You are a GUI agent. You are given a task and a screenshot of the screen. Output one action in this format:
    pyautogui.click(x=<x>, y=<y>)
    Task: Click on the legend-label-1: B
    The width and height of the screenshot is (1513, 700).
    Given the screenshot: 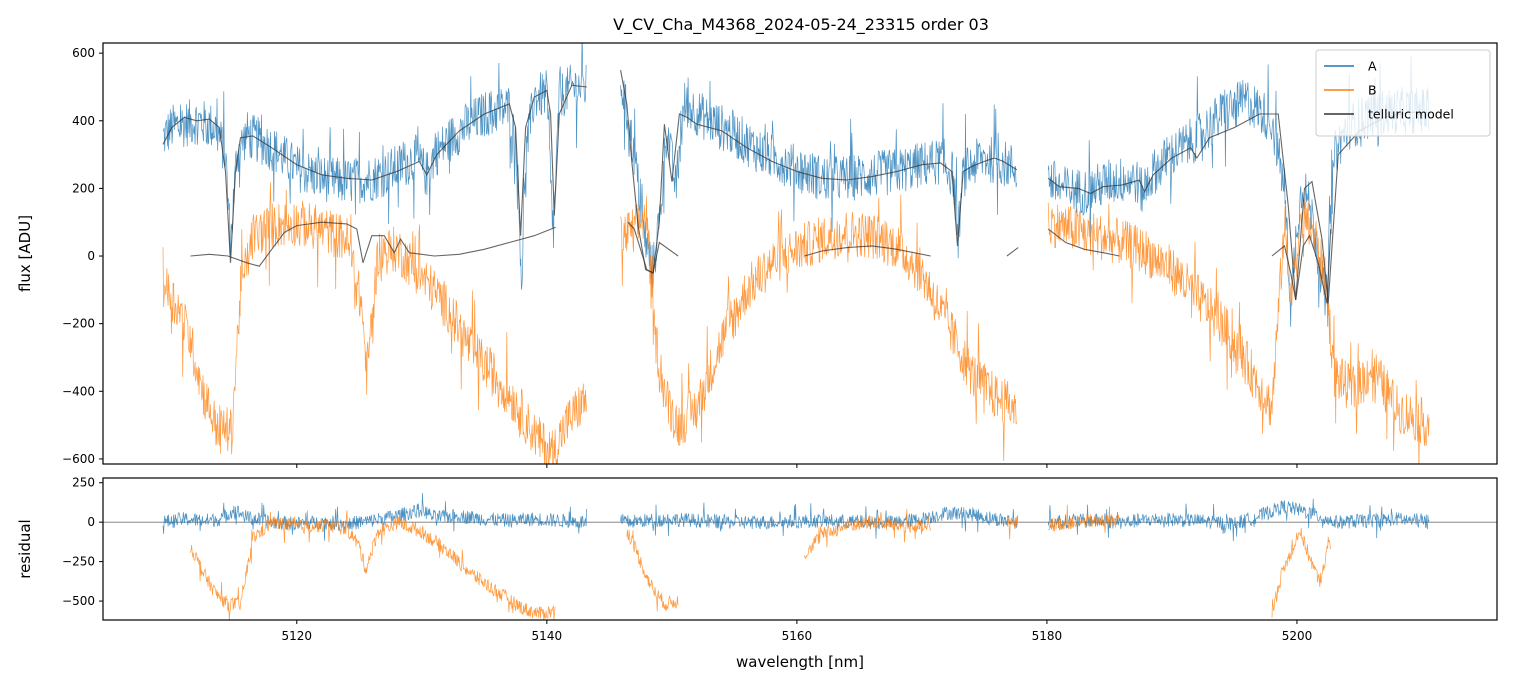 What is the action you would take?
    pyautogui.click(x=1372, y=90)
    